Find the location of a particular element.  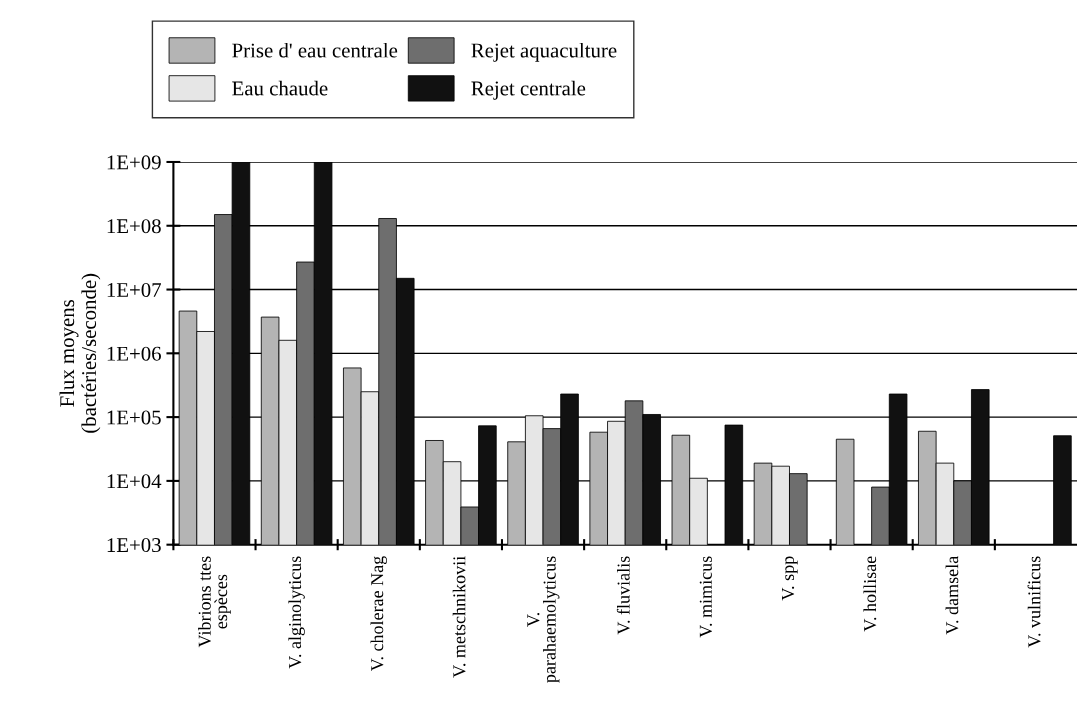

y-tick-label: 1E+09 is located at coordinates (134, 162).